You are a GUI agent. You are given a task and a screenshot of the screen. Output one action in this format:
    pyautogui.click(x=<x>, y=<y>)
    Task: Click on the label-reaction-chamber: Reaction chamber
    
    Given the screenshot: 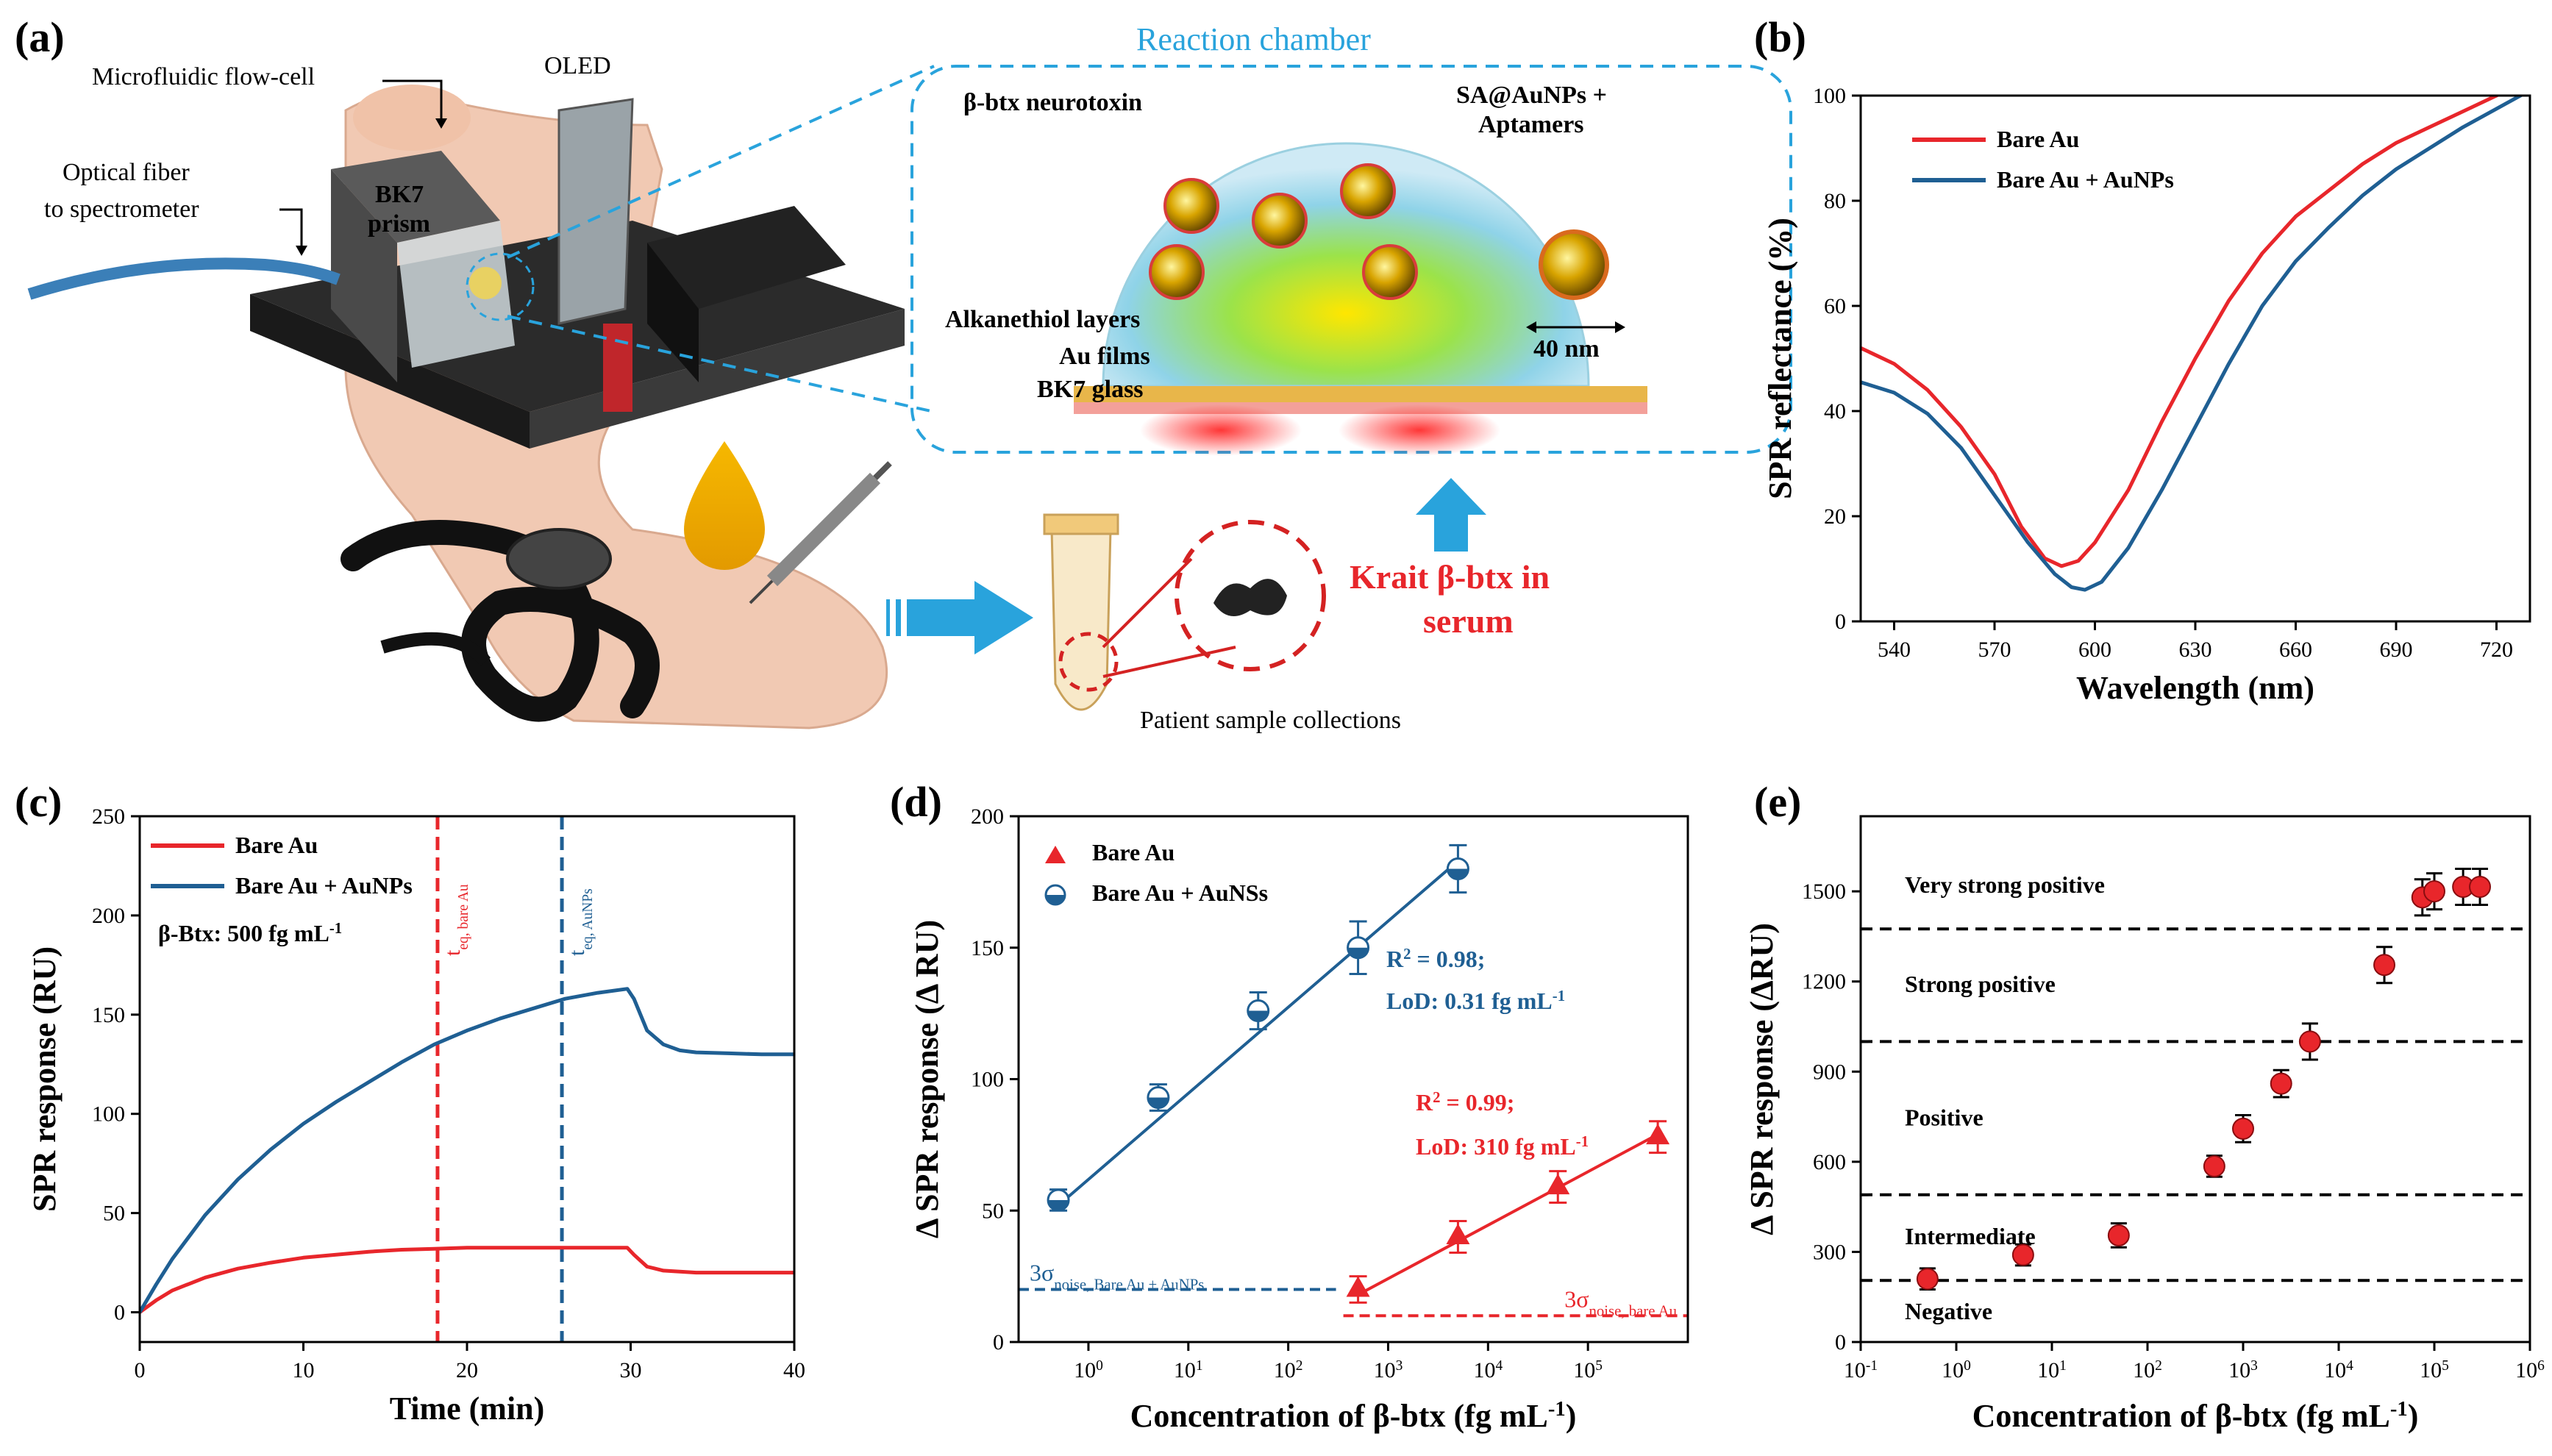 What is the action you would take?
    pyautogui.click(x=1253, y=39)
    